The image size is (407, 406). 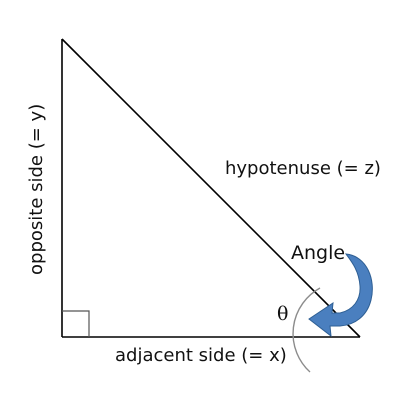 What do you see at coordinates (306, 330) in the screenshot?
I see `angle-arc` at bounding box center [306, 330].